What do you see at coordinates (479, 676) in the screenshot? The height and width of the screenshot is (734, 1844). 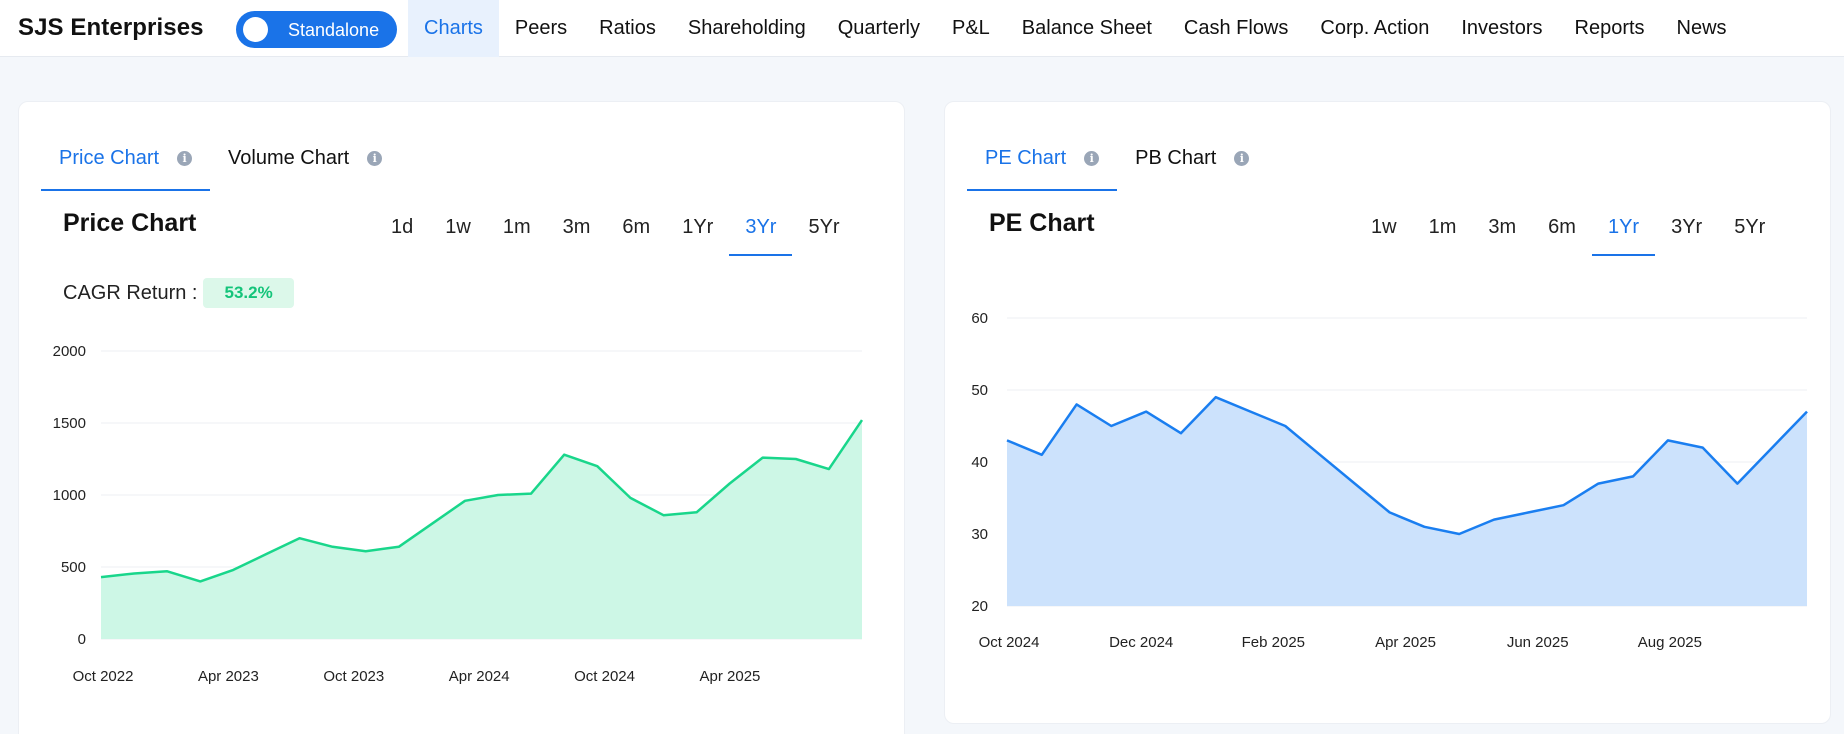 I see `price-x-tick-label: Apr 2024` at bounding box center [479, 676].